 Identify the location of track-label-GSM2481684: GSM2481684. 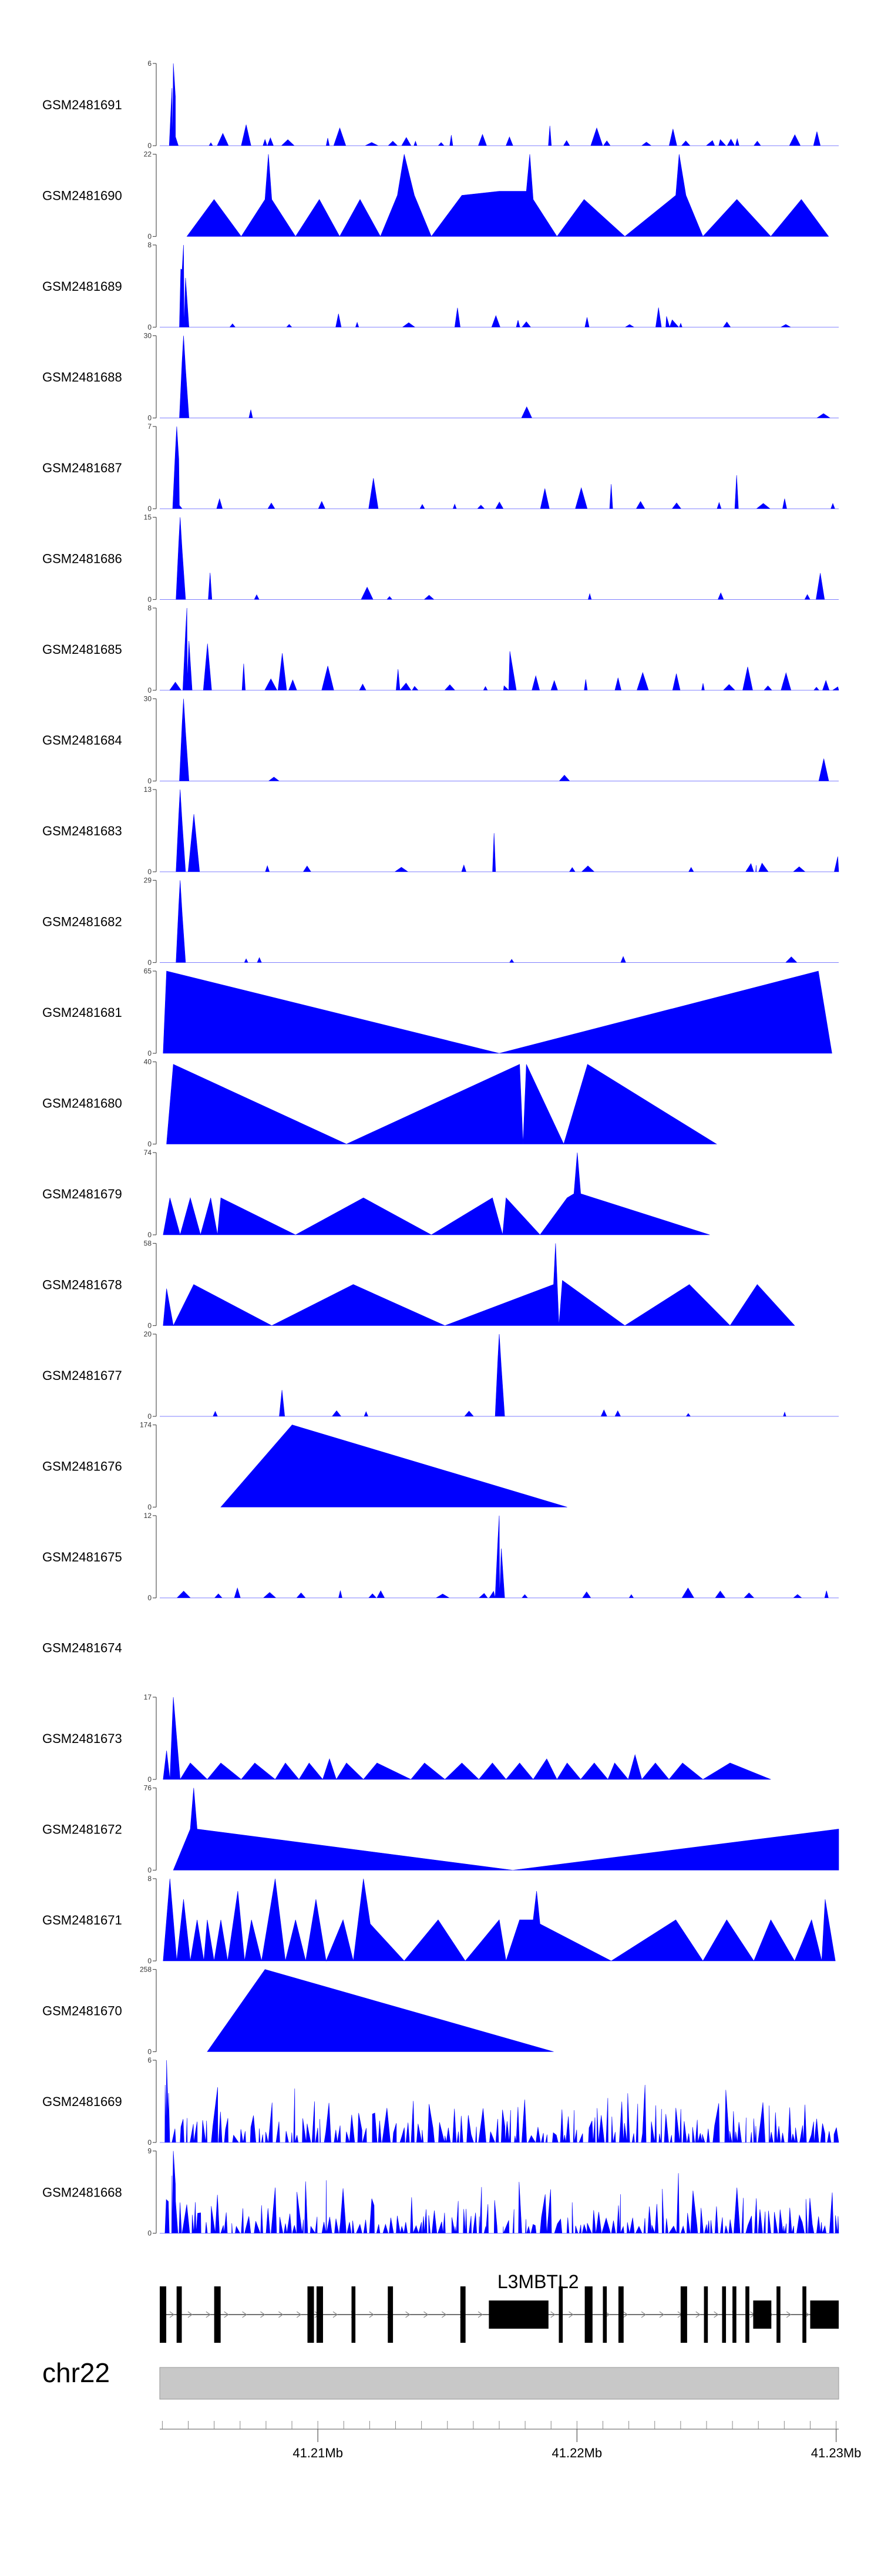
(82, 741).